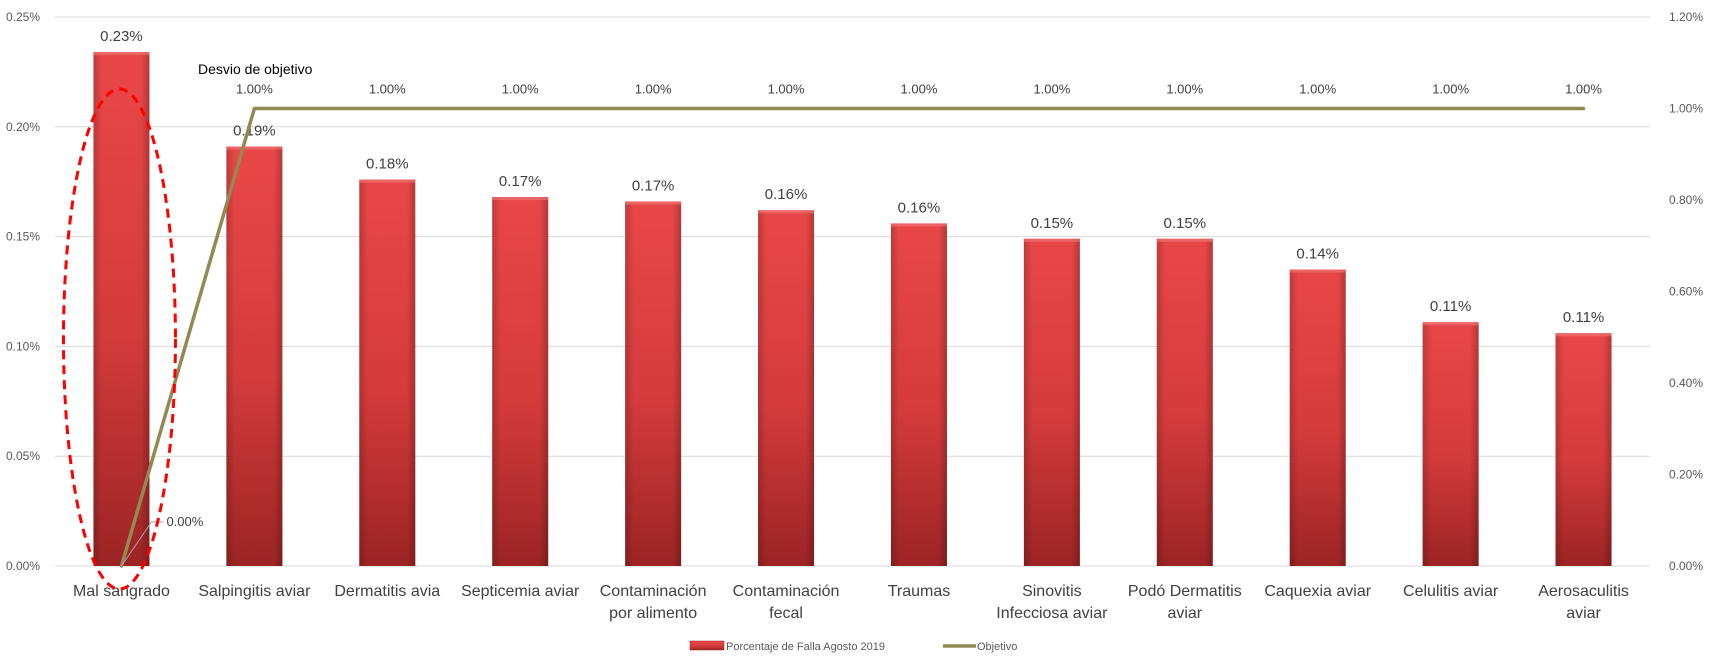  Describe the element at coordinates (23, 291) in the screenshot. I see `left-y-axis: 0.00% 0.05% 0.10% 0.15% 0.20% 0.25%` at that location.